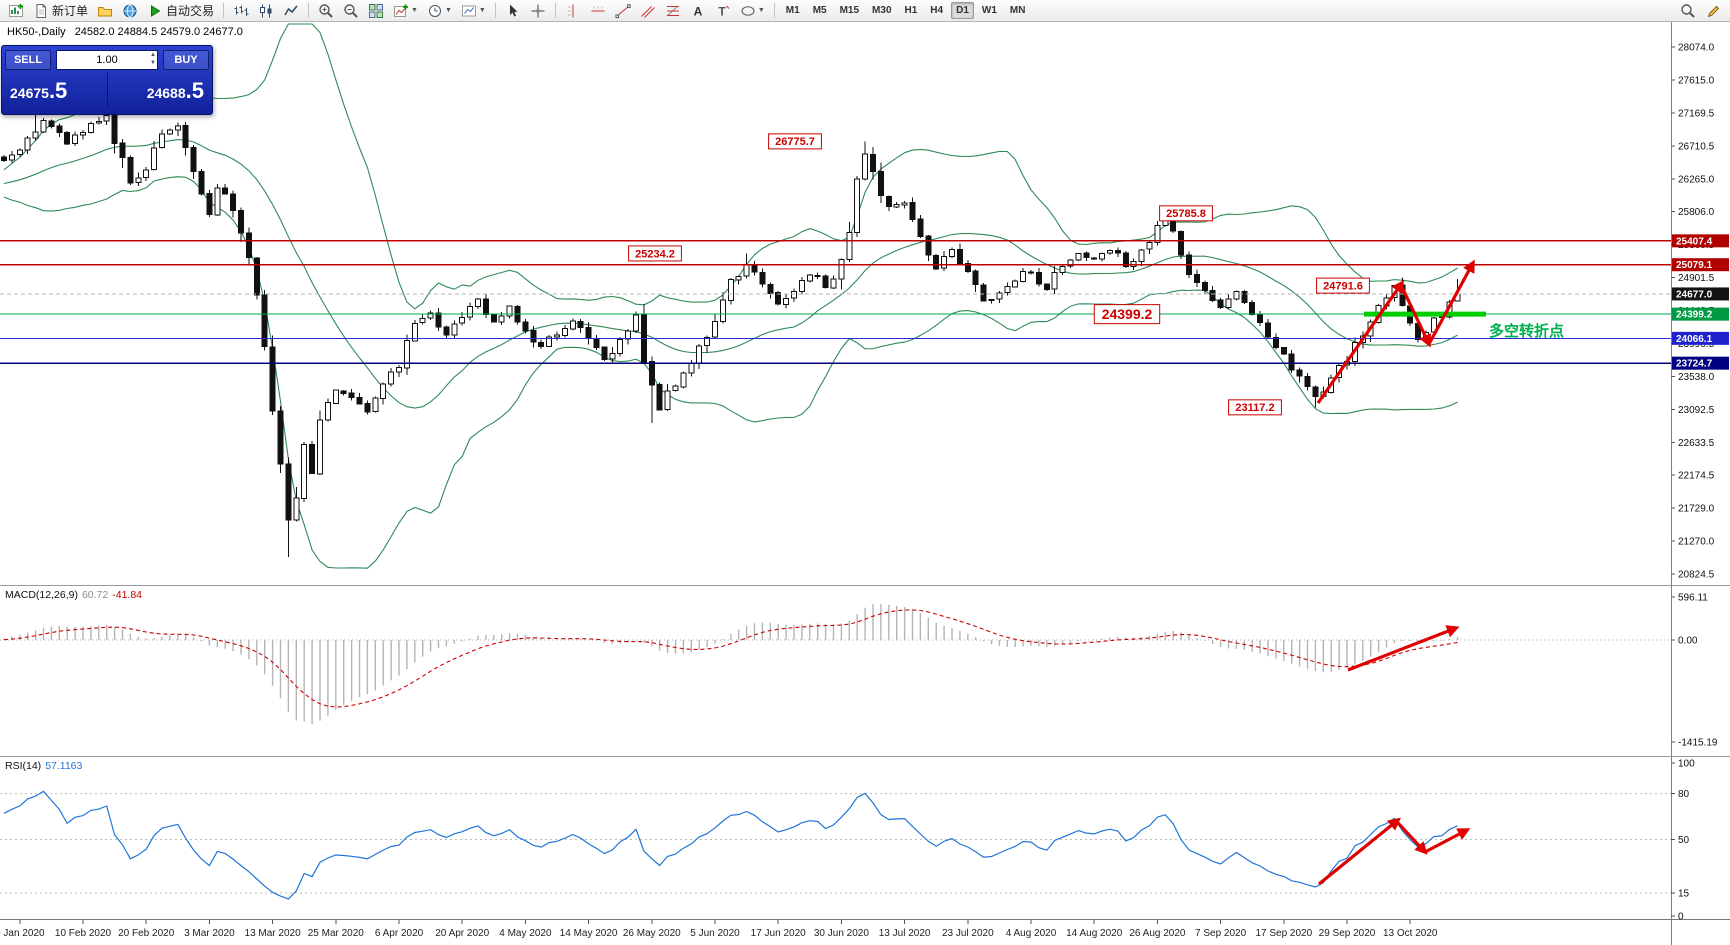 This screenshot has width=1730, height=945. Describe the element at coordinates (1527, 331) in the screenshot. I see `turning-point-note: 多空转折点` at that location.